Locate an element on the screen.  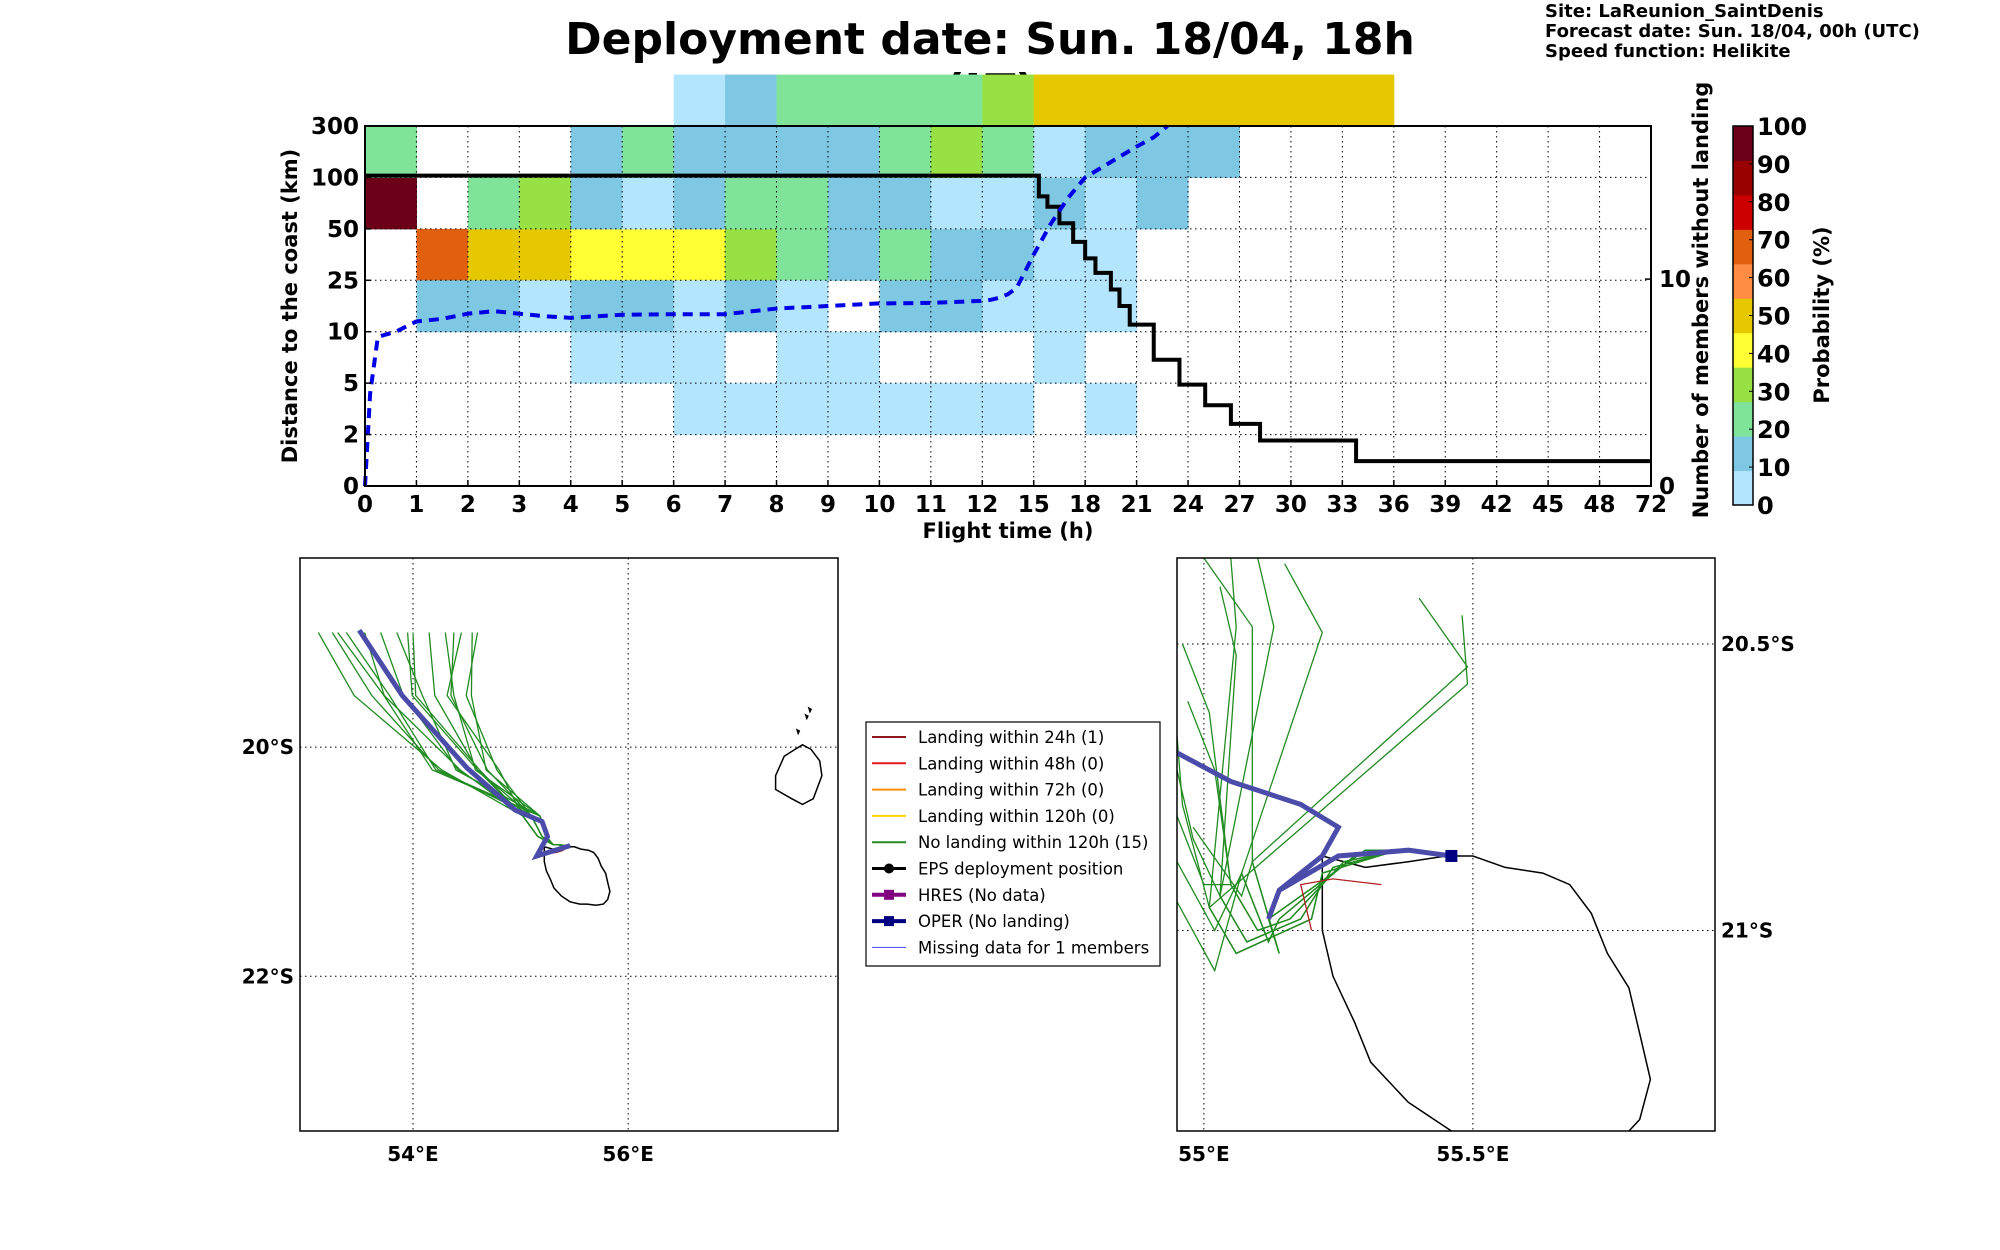
latitude-label: 21°S is located at coordinates (1747, 930).